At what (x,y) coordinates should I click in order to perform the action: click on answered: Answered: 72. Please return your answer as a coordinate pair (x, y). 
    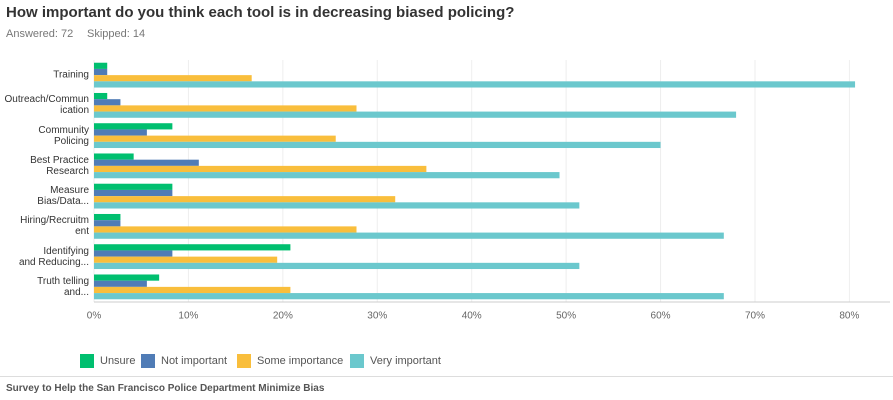
    Looking at the image, I should click on (40, 34).